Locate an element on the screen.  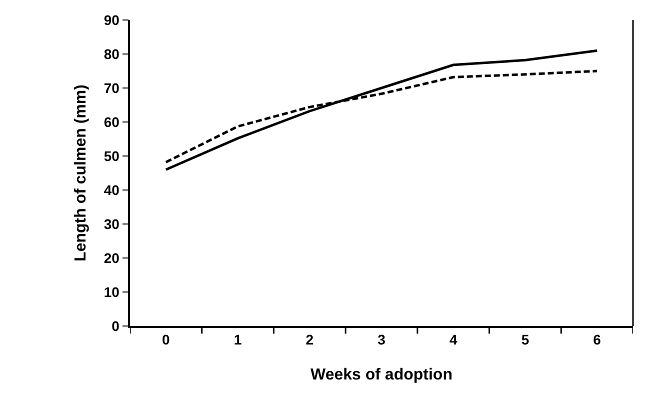
y-tick-label: 40 is located at coordinates (112, 190).